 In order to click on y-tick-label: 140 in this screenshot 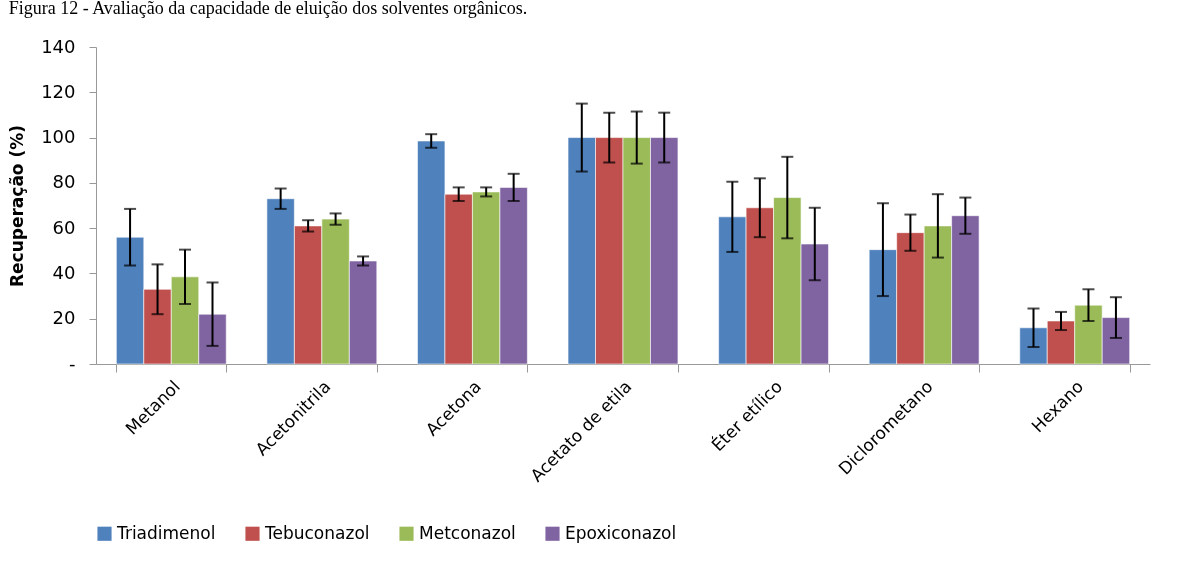, I will do `click(58, 46)`.